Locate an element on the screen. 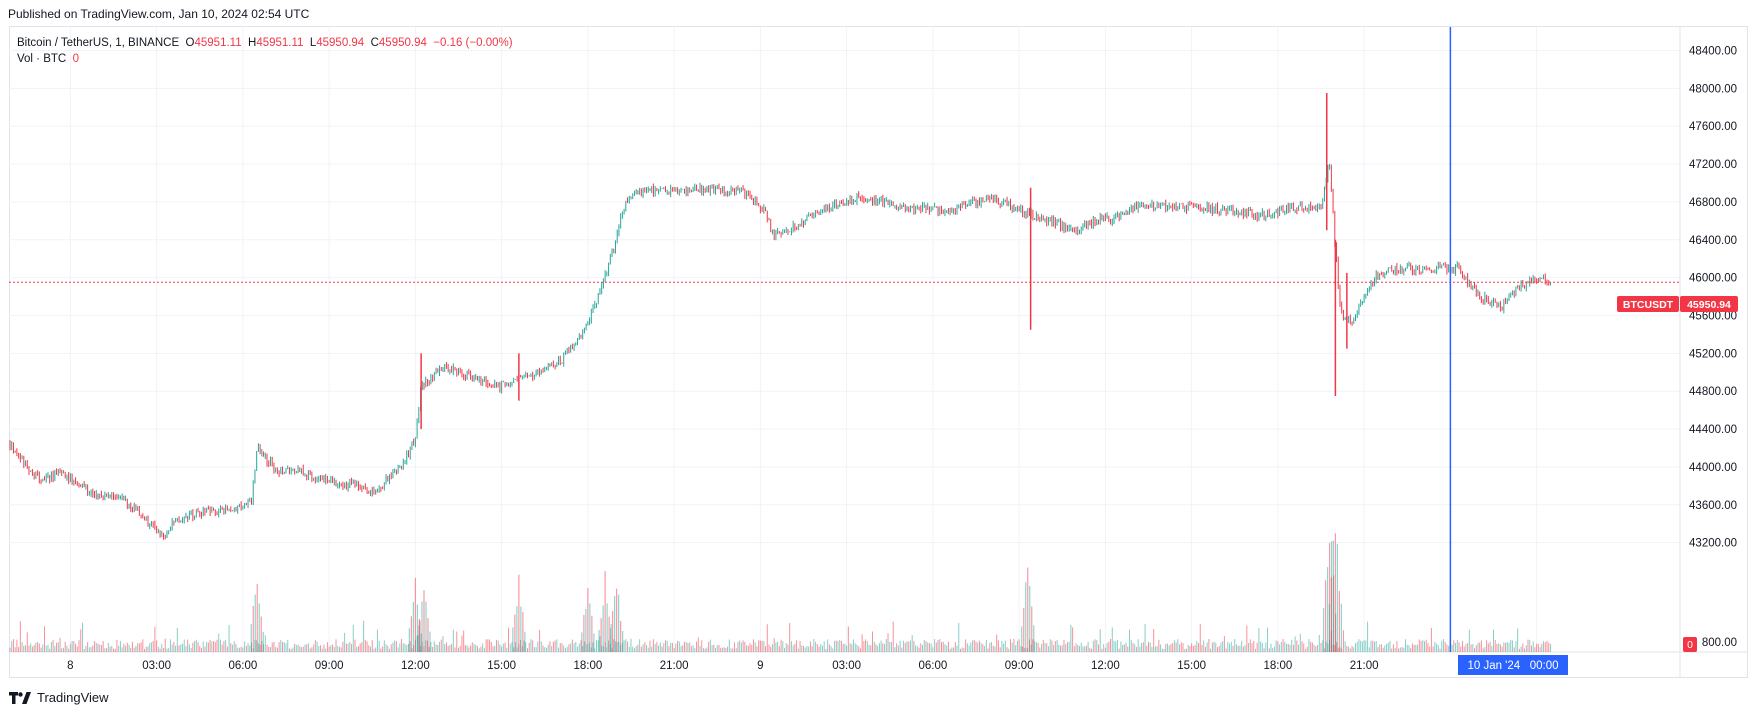 Image resolution: width=1755 pixels, height=716 pixels. crosshair-time-tag: 10 Jan '24 00:00 is located at coordinates (1513, 665).